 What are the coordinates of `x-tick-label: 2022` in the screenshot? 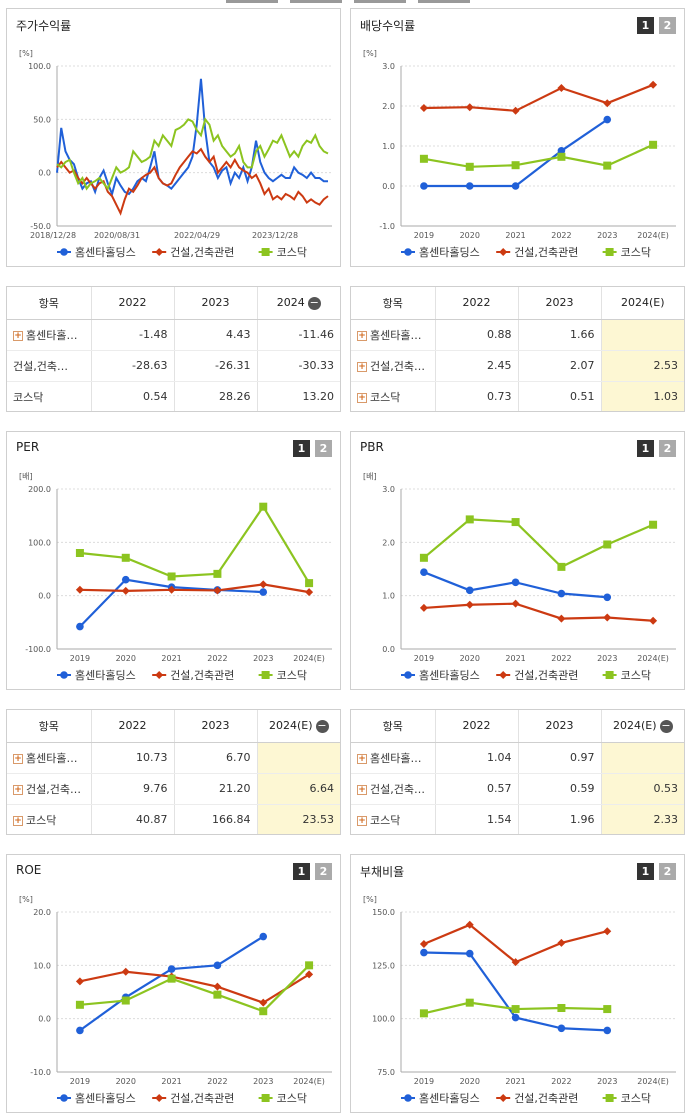 It's located at (561, 1081).